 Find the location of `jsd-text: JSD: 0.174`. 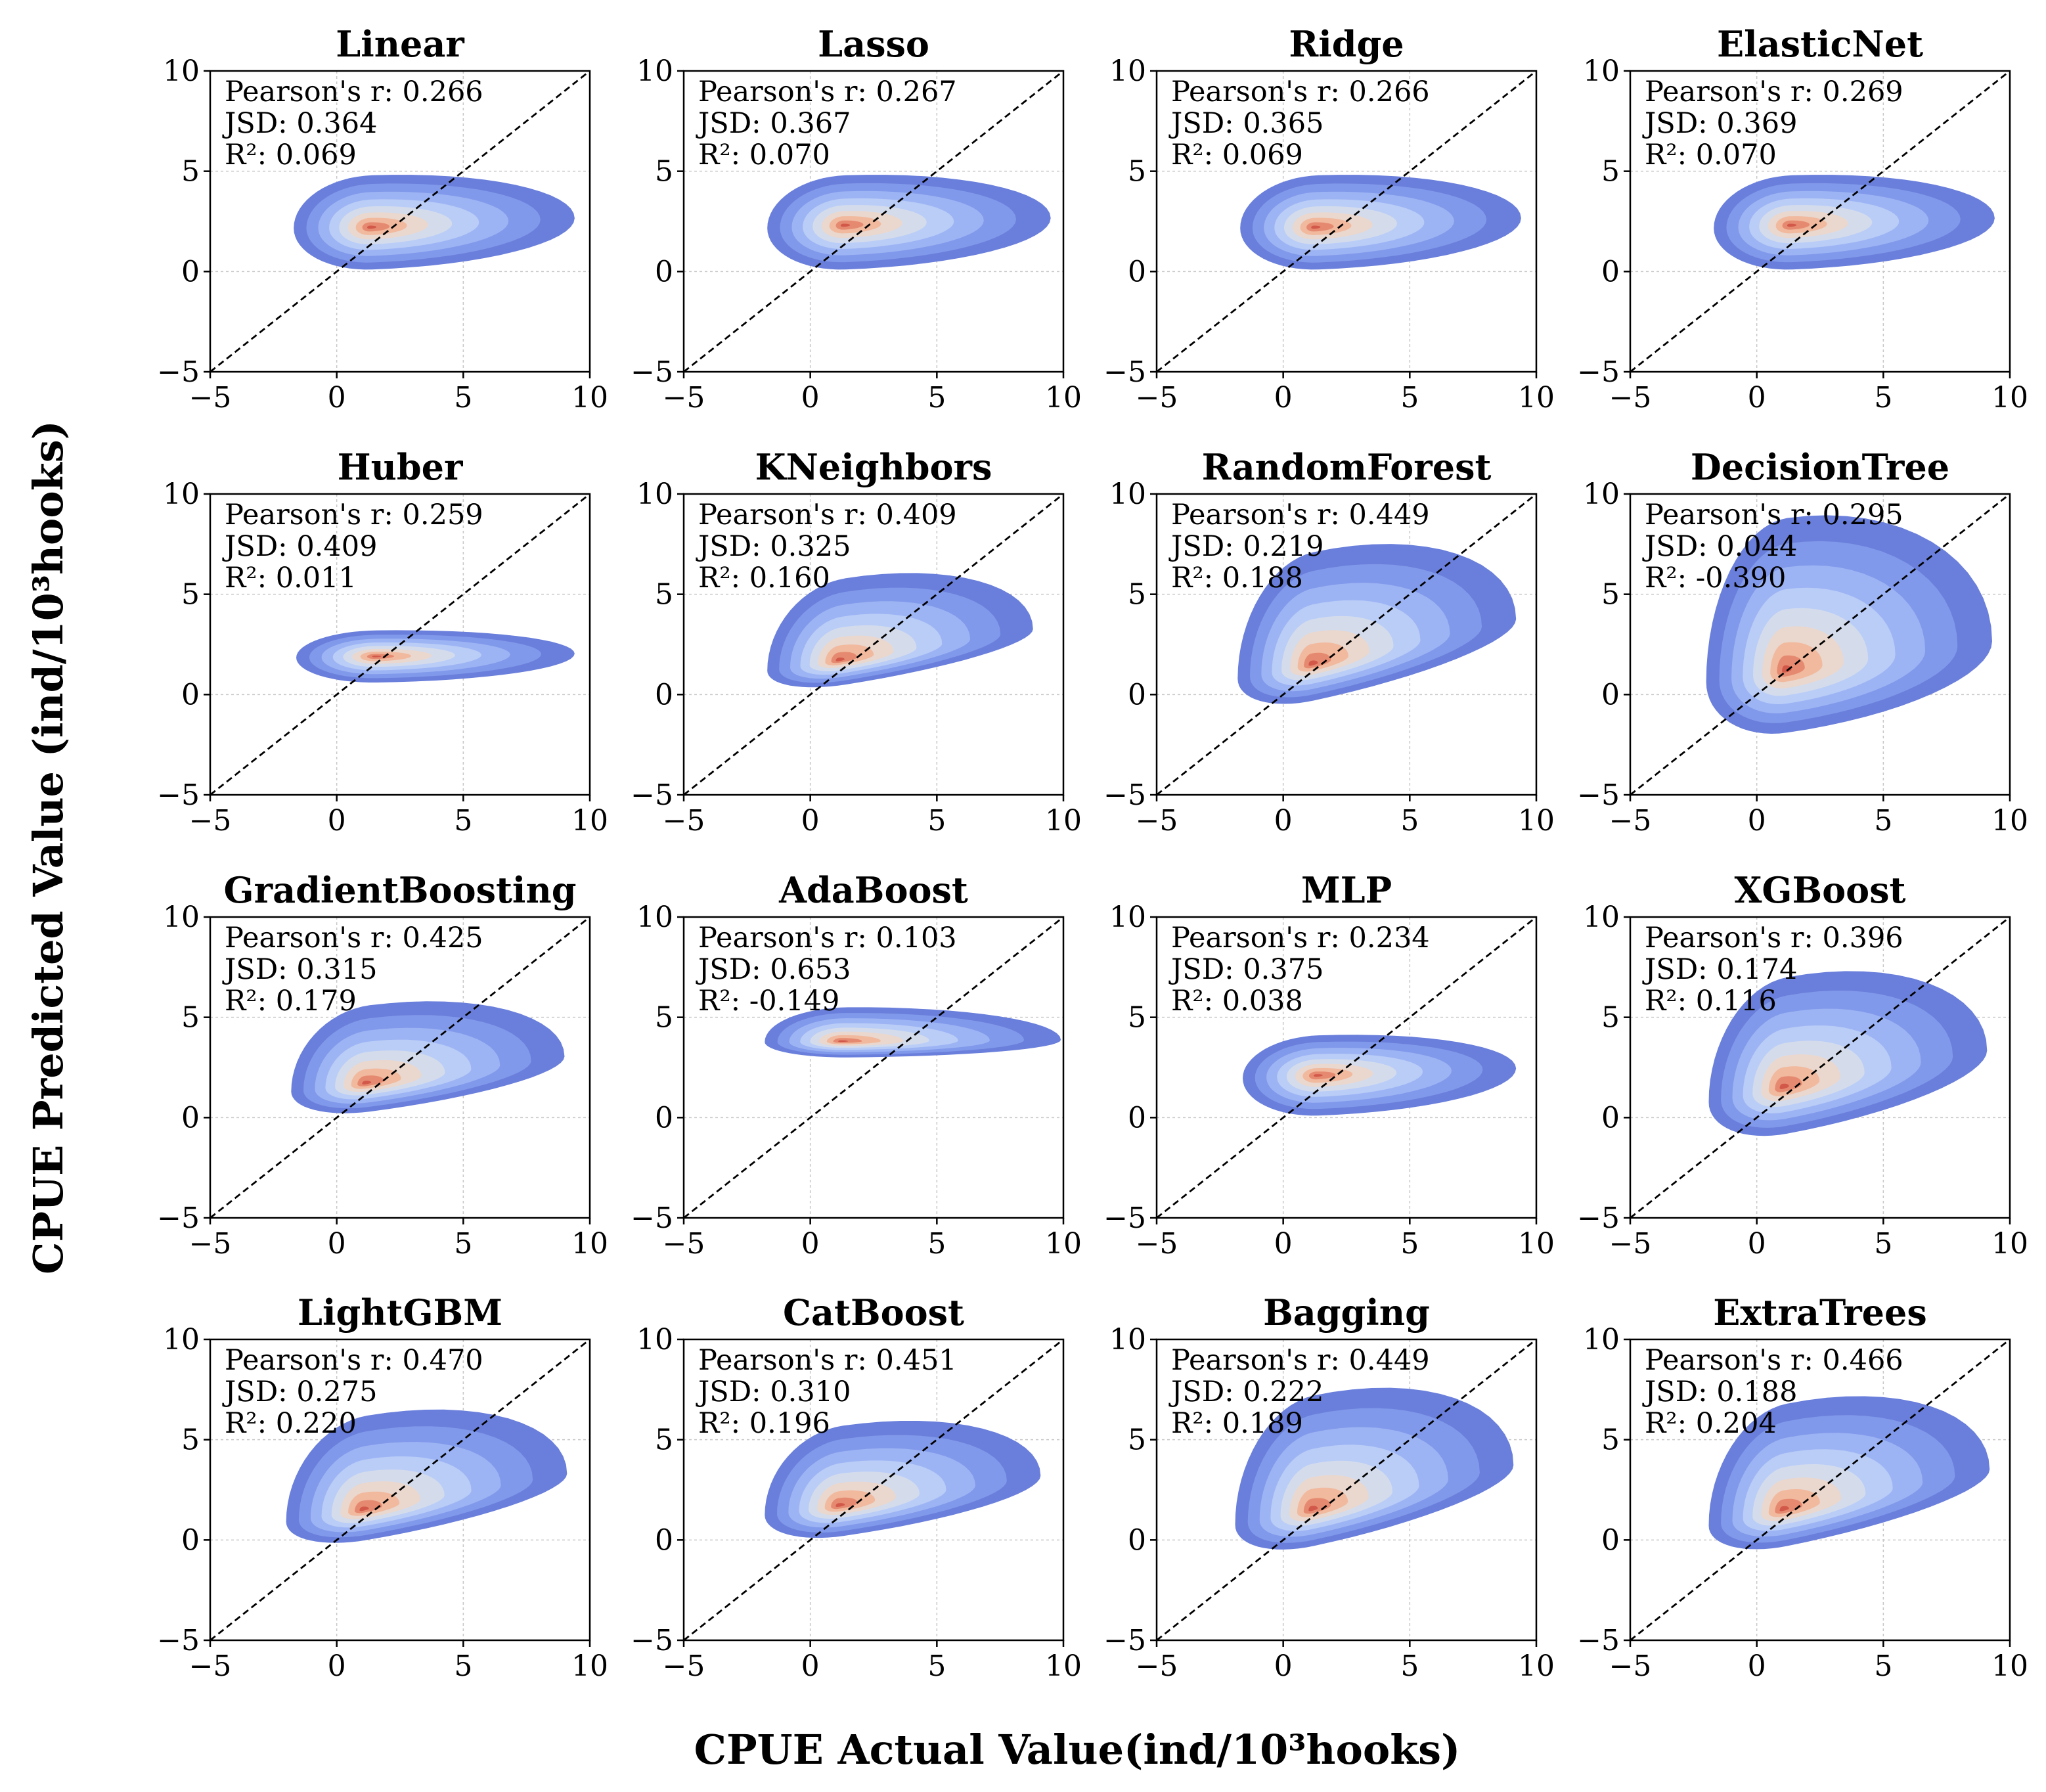

jsd-text: JSD: 0.174 is located at coordinates (1719, 969).